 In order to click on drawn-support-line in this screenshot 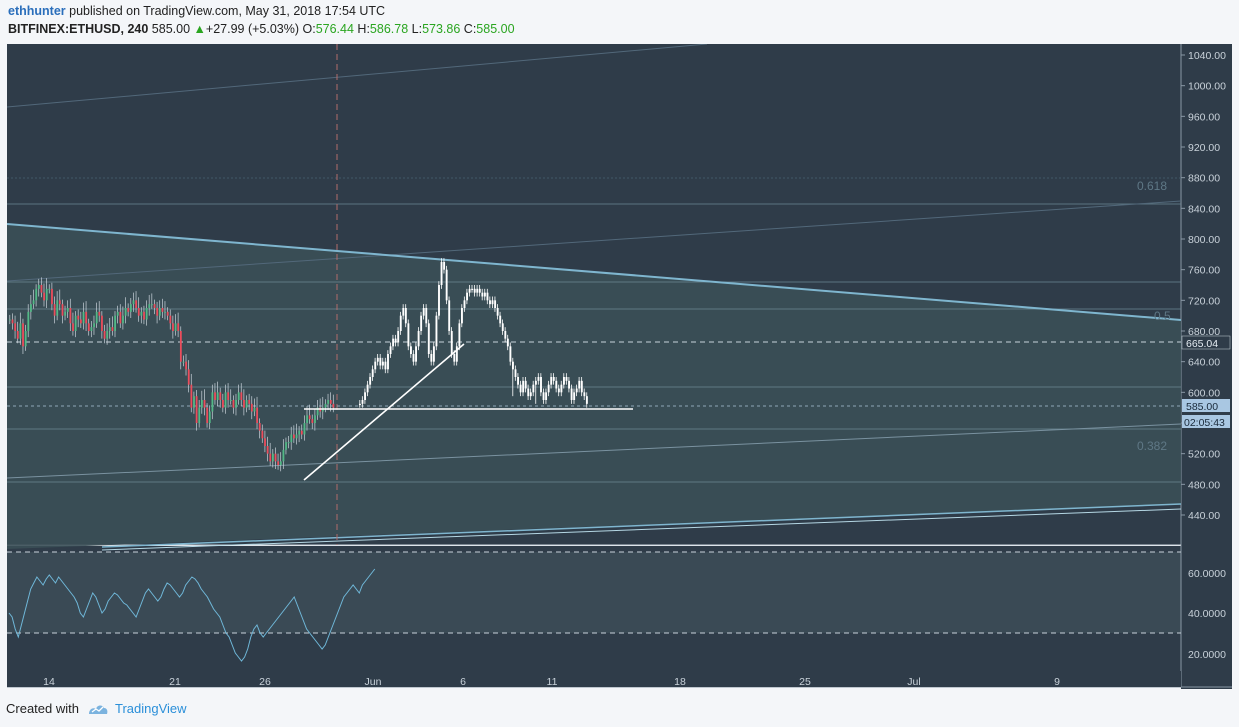, I will do `click(384, 412)`.